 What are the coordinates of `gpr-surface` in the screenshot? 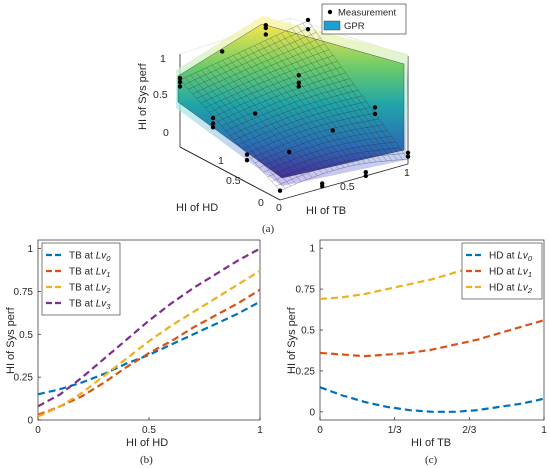 It's located at (291, 101).